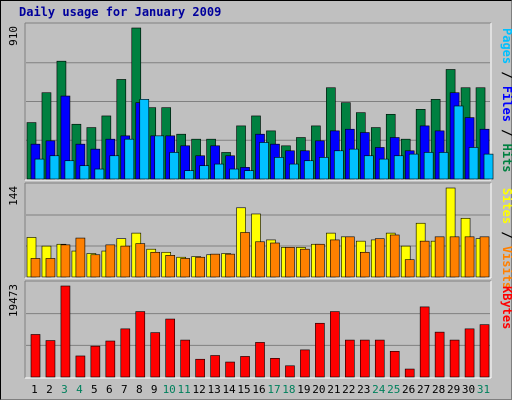  I want to click on day-label-25: 25, so click(393, 389).